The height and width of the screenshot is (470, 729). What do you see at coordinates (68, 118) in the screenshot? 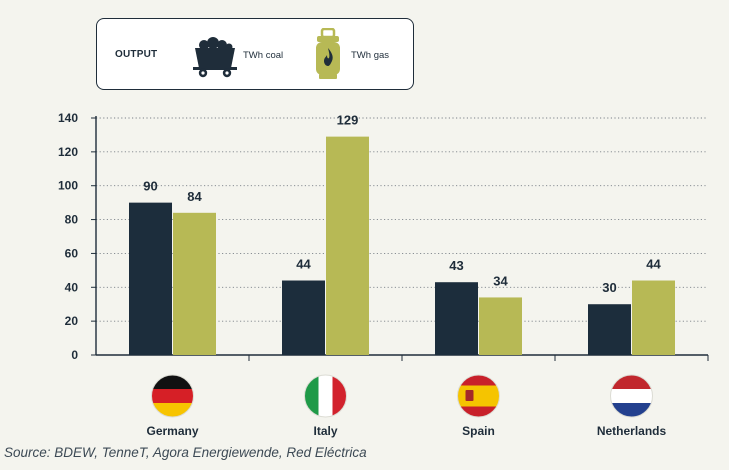
I see `y-tick-label: 140` at bounding box center [68, 118].